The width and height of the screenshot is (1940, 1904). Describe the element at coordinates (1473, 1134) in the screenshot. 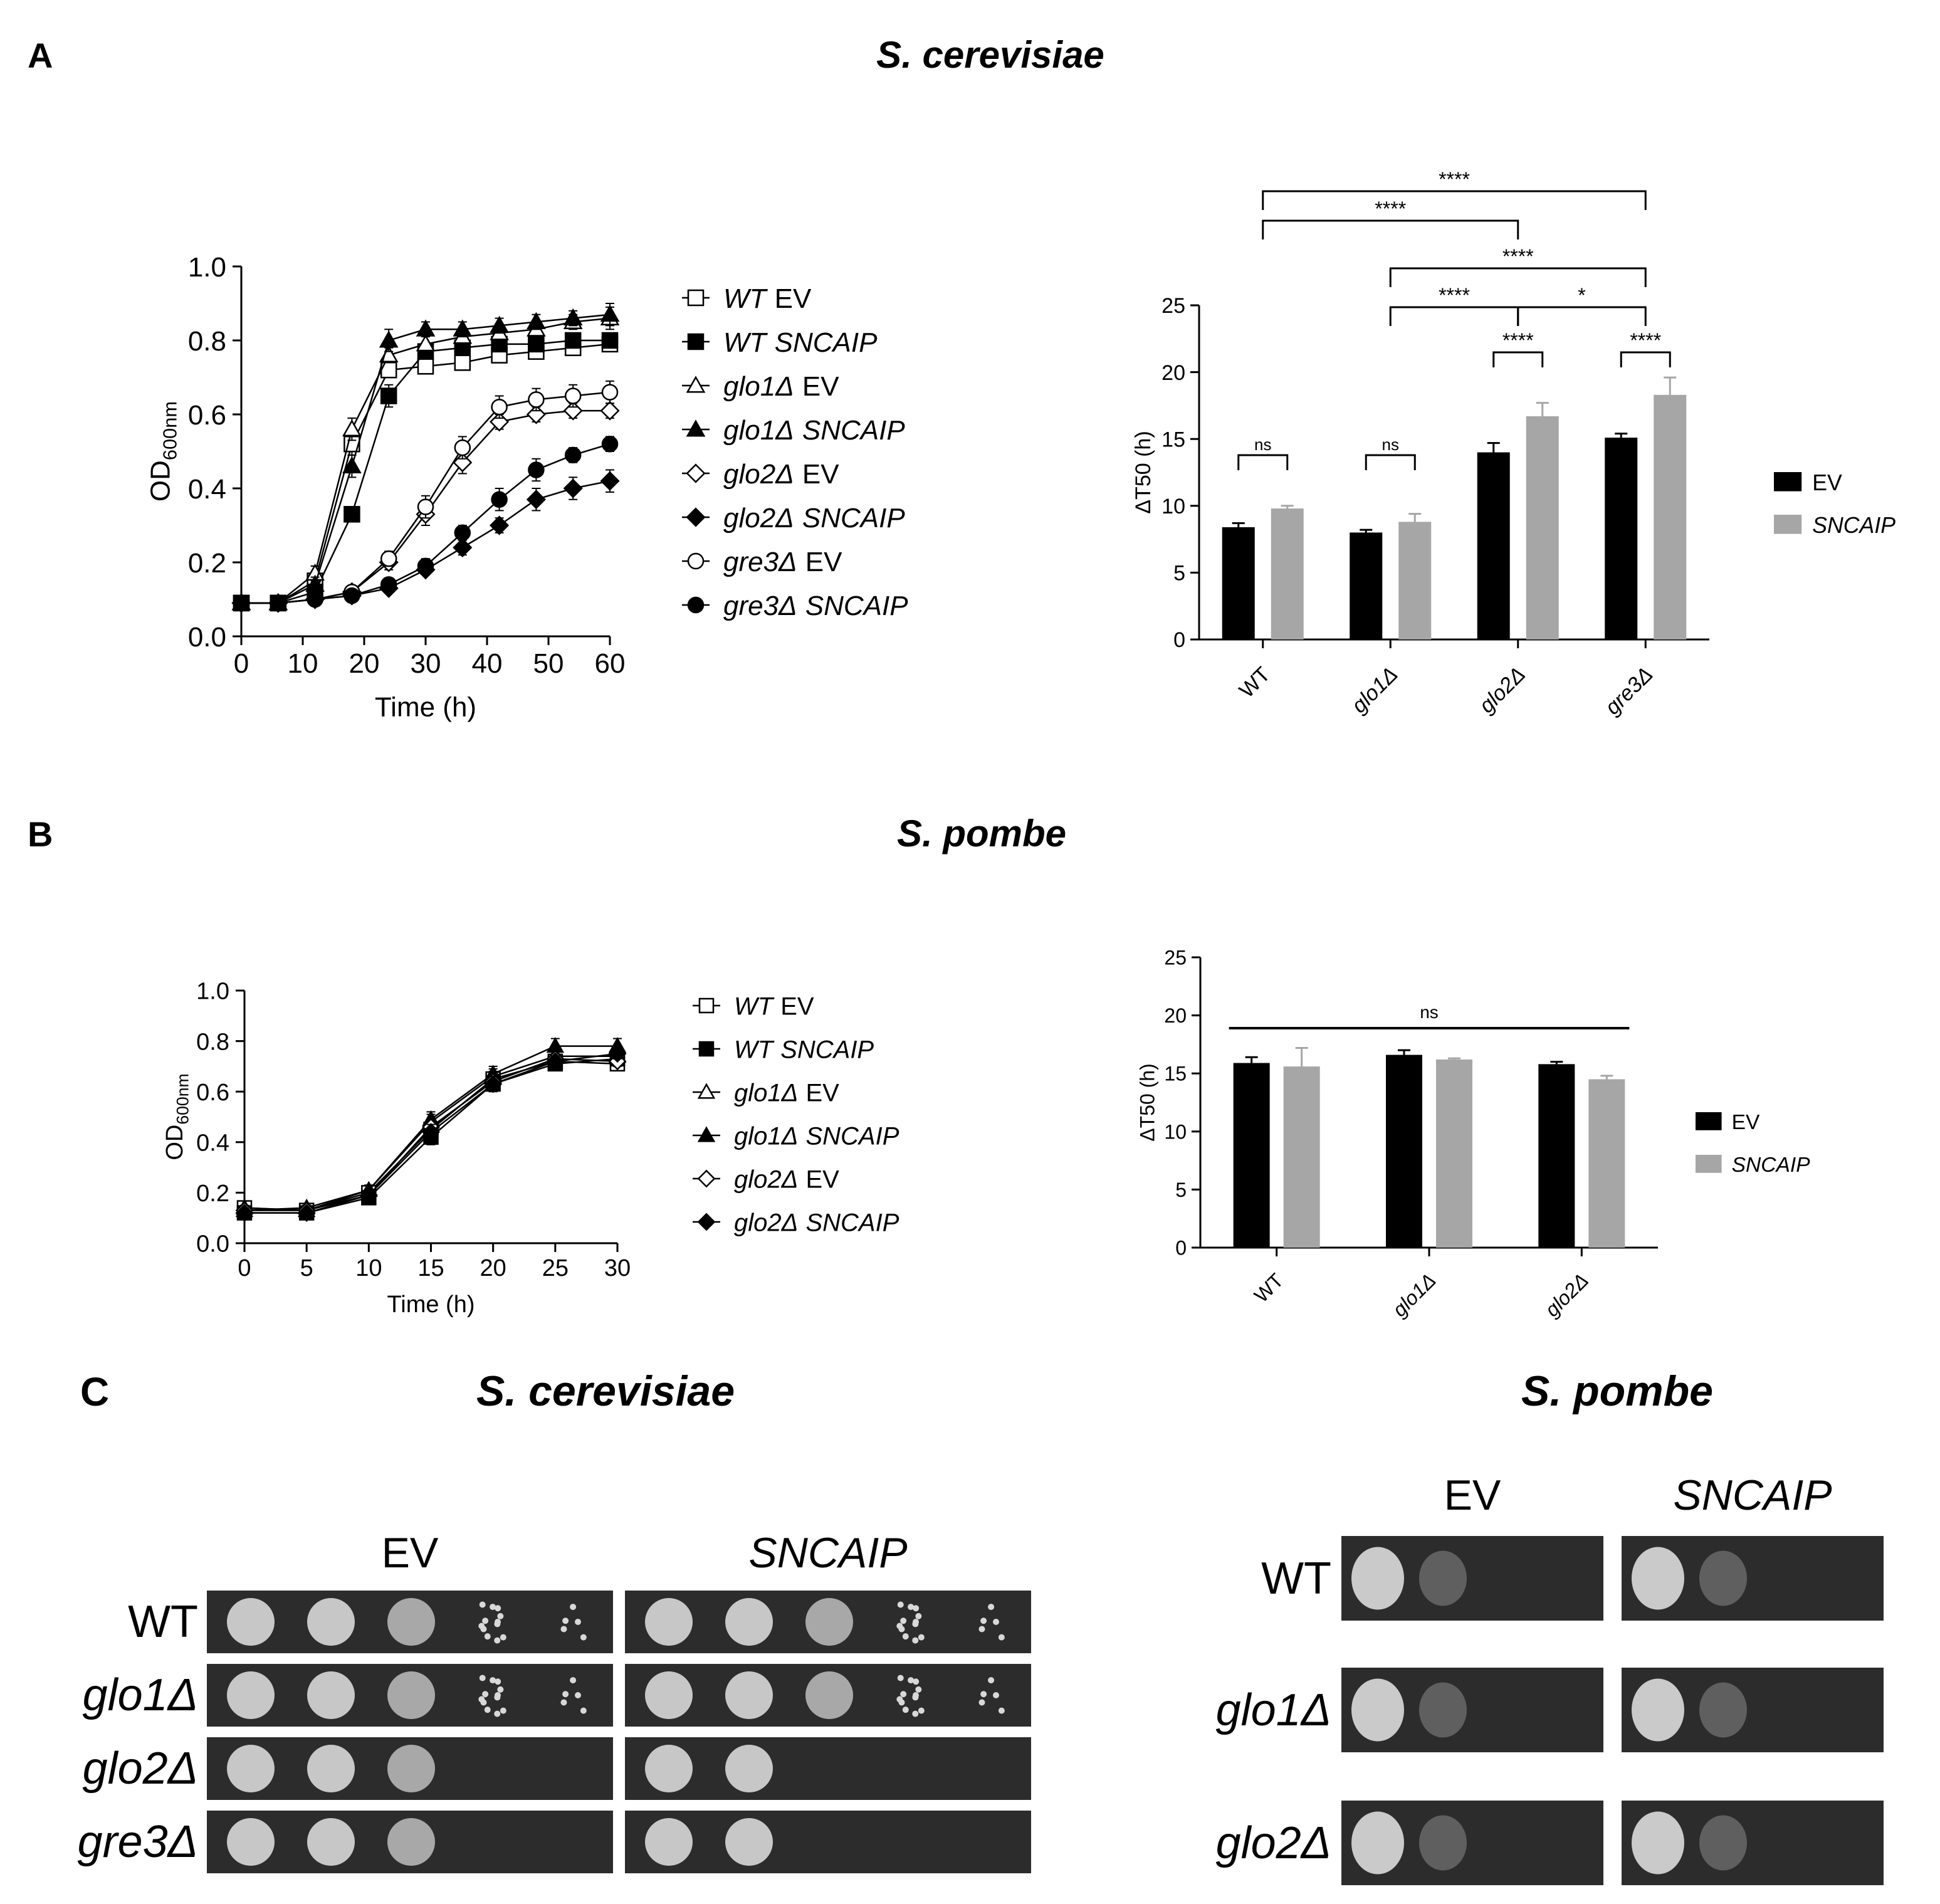

I see `delta-t50-bar-chart-b: 0 5 10 15 20 25 ΔT50 (h) WT glo1Δ glo2Δ EV SNCAIP ns` at that location.